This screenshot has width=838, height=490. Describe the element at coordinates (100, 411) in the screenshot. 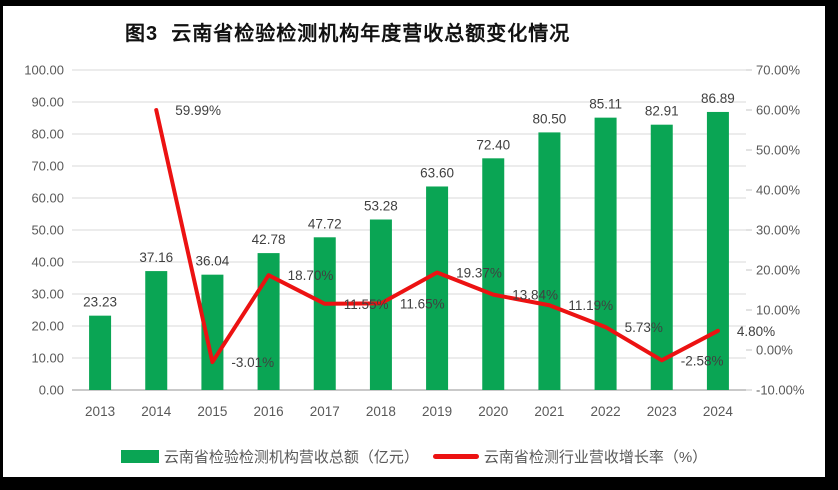

I see `x-axis-category-label: 2013` at that location.